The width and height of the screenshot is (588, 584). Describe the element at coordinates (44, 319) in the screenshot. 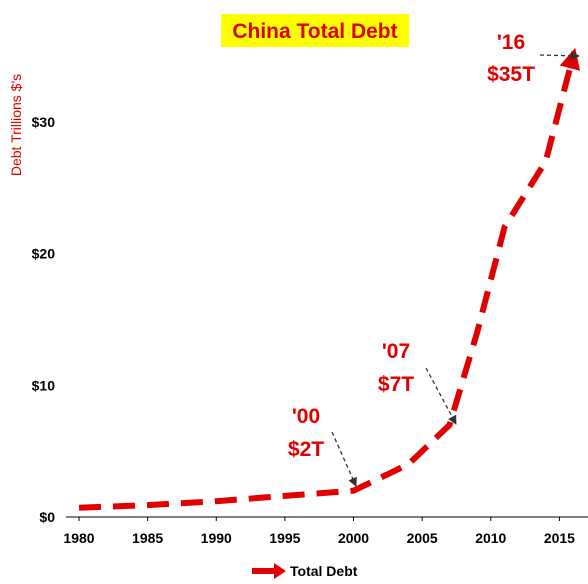

I see `y-tick-labels: $0 $10 $20 $30` at that location.